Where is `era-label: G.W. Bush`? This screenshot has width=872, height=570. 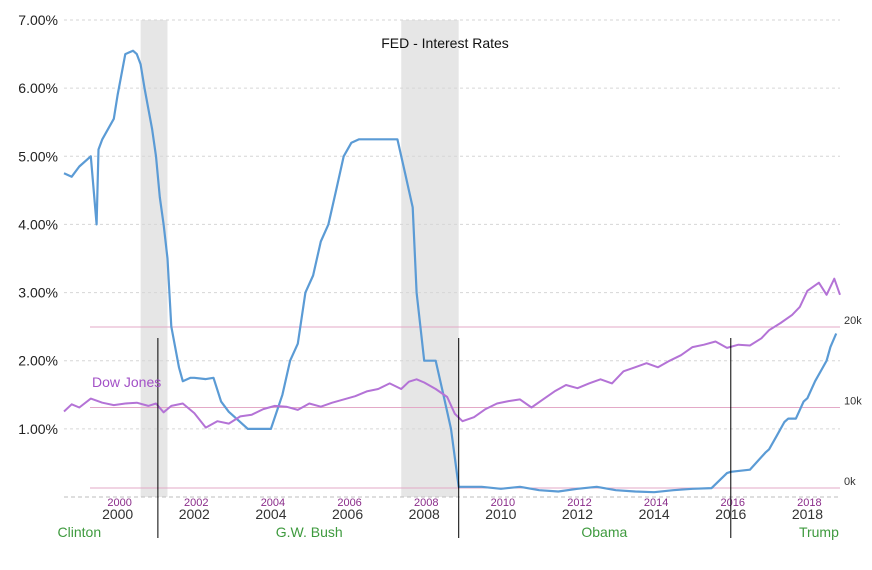 era-label: G.W. Bush is located at coordinates (309, 532).